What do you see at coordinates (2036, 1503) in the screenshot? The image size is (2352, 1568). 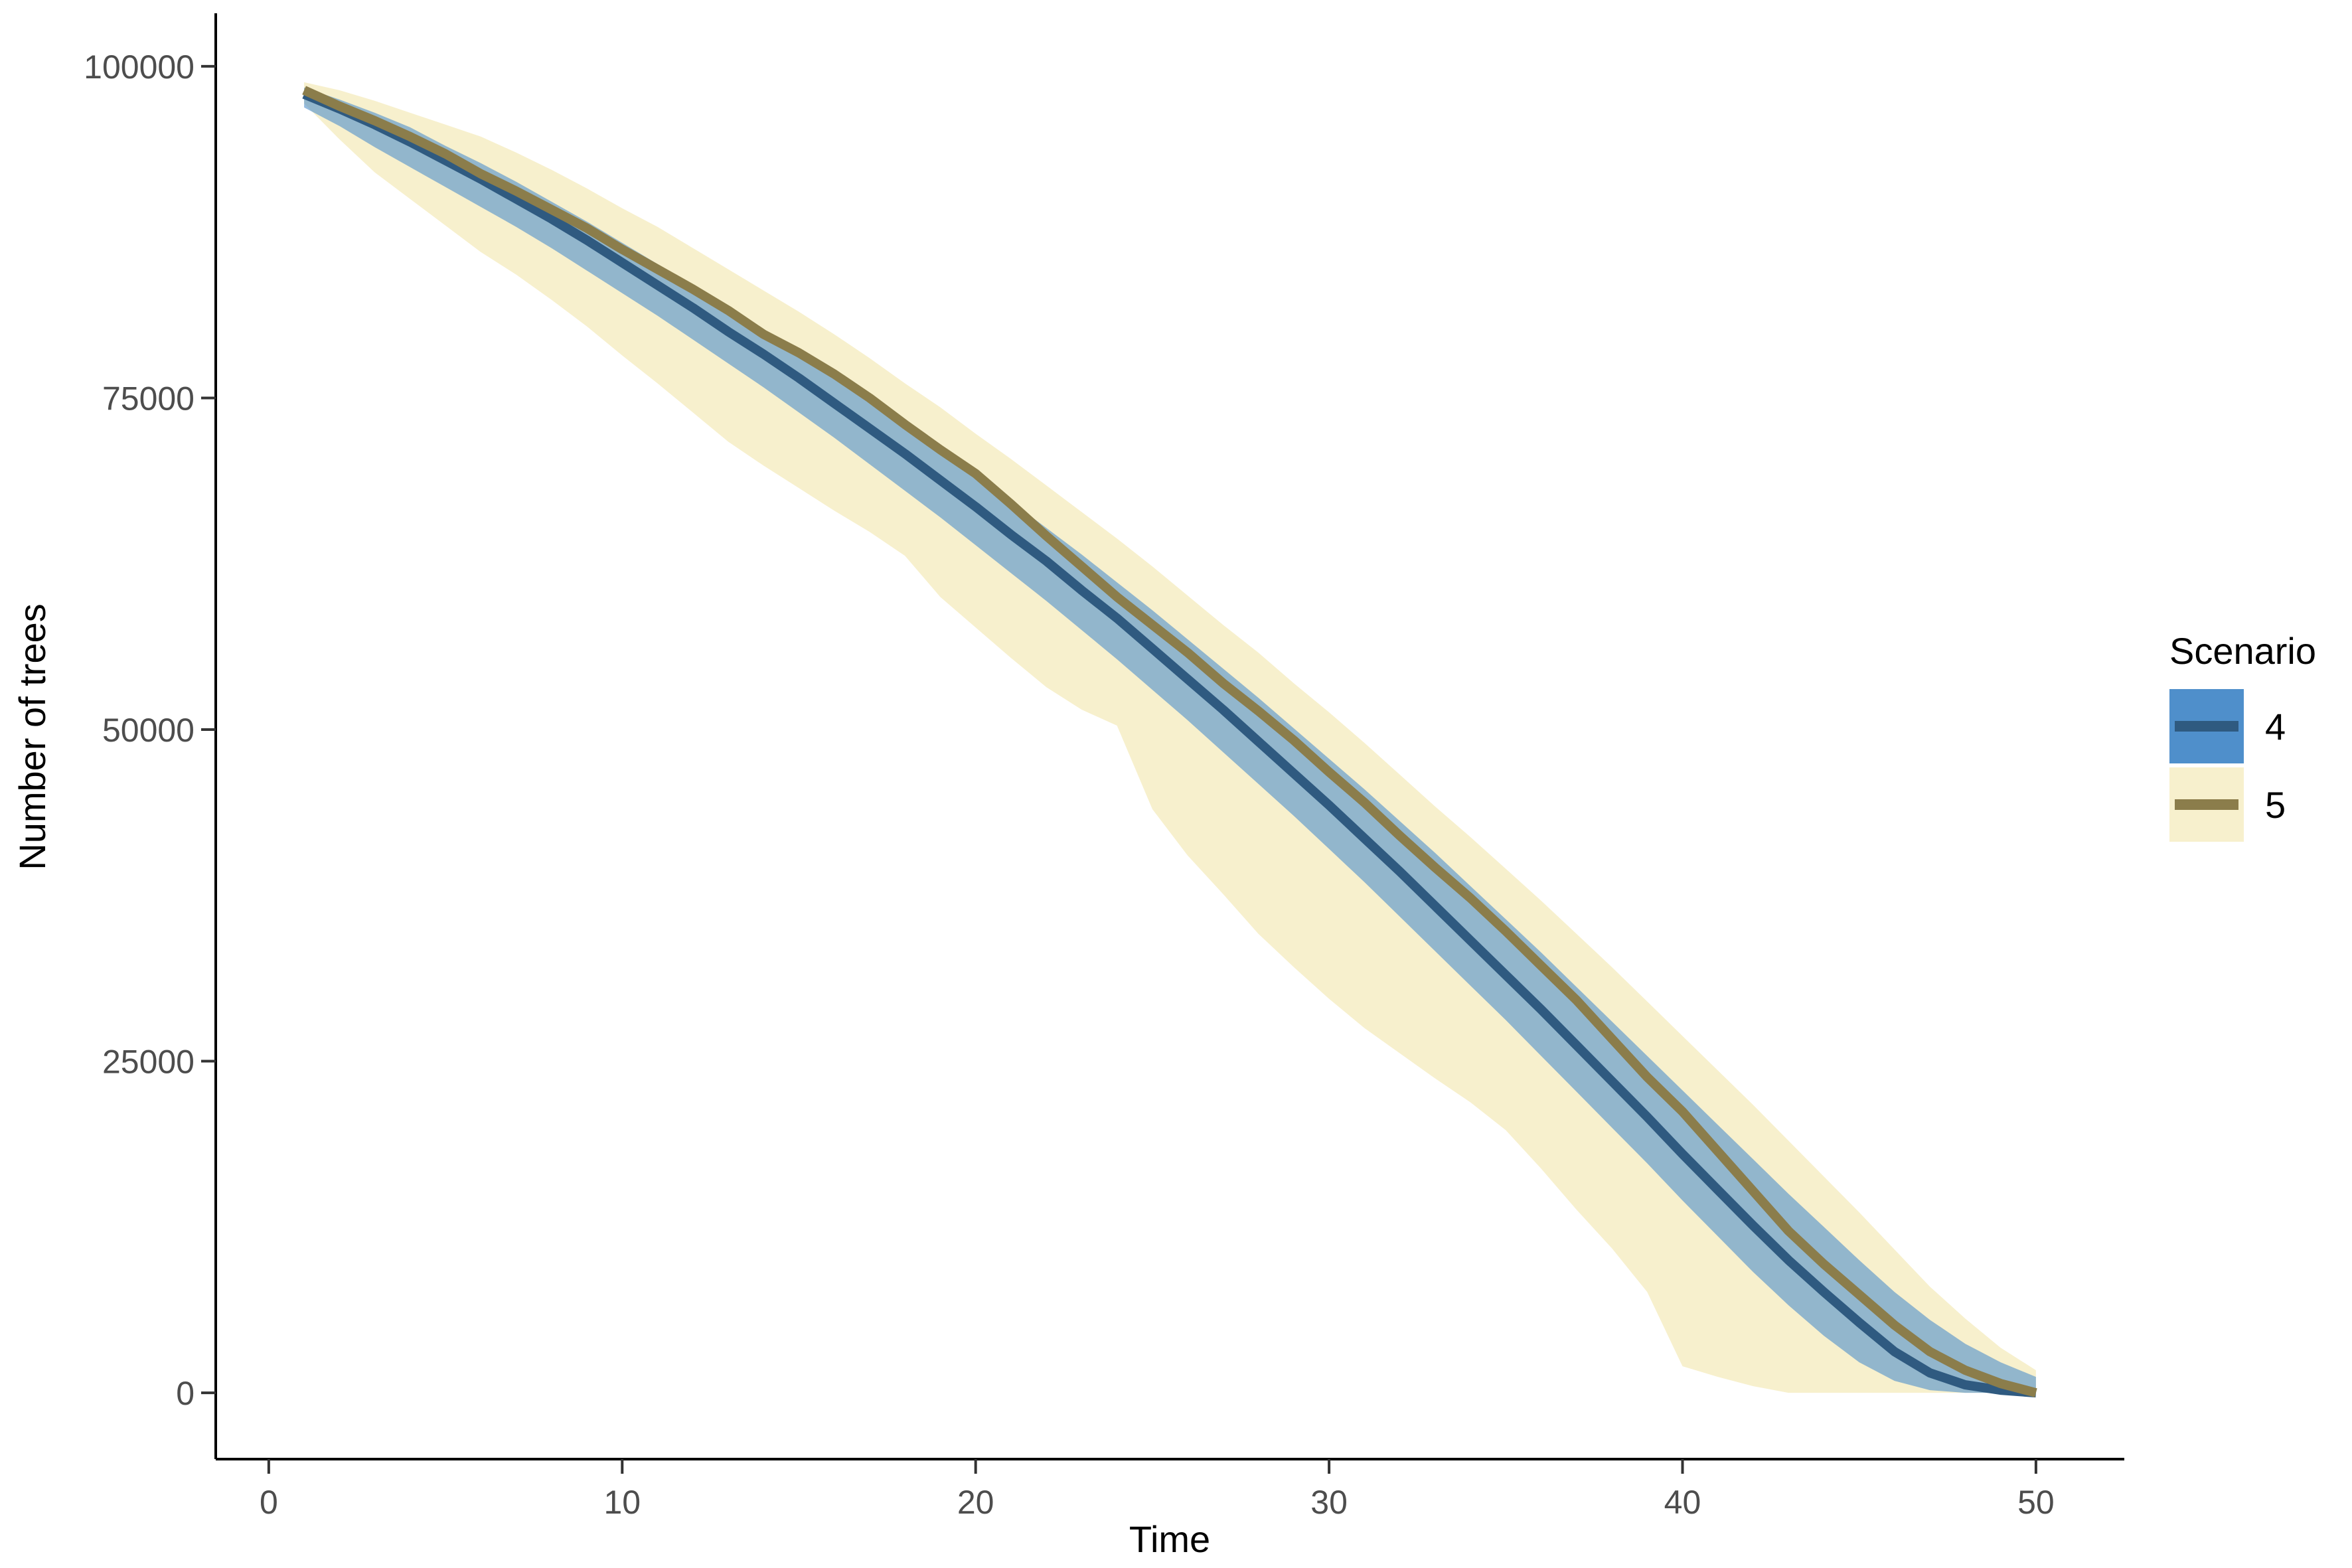 I see `x-tick-label: 50` at bounding box center [2036, 1503].